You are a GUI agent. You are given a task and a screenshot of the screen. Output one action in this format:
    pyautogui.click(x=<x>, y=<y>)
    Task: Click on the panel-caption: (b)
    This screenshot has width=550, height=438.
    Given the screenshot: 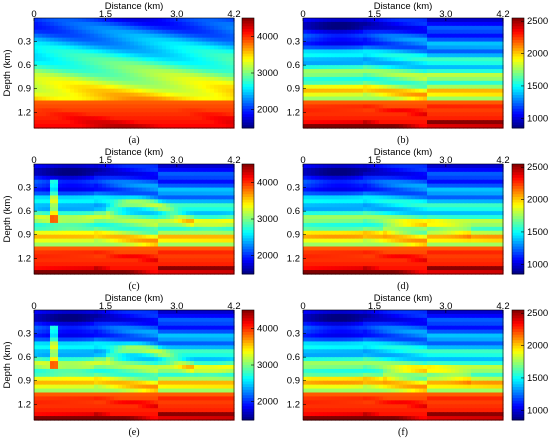 What is the action you would take?
    pyautogui.click(x=403, y=140)
    